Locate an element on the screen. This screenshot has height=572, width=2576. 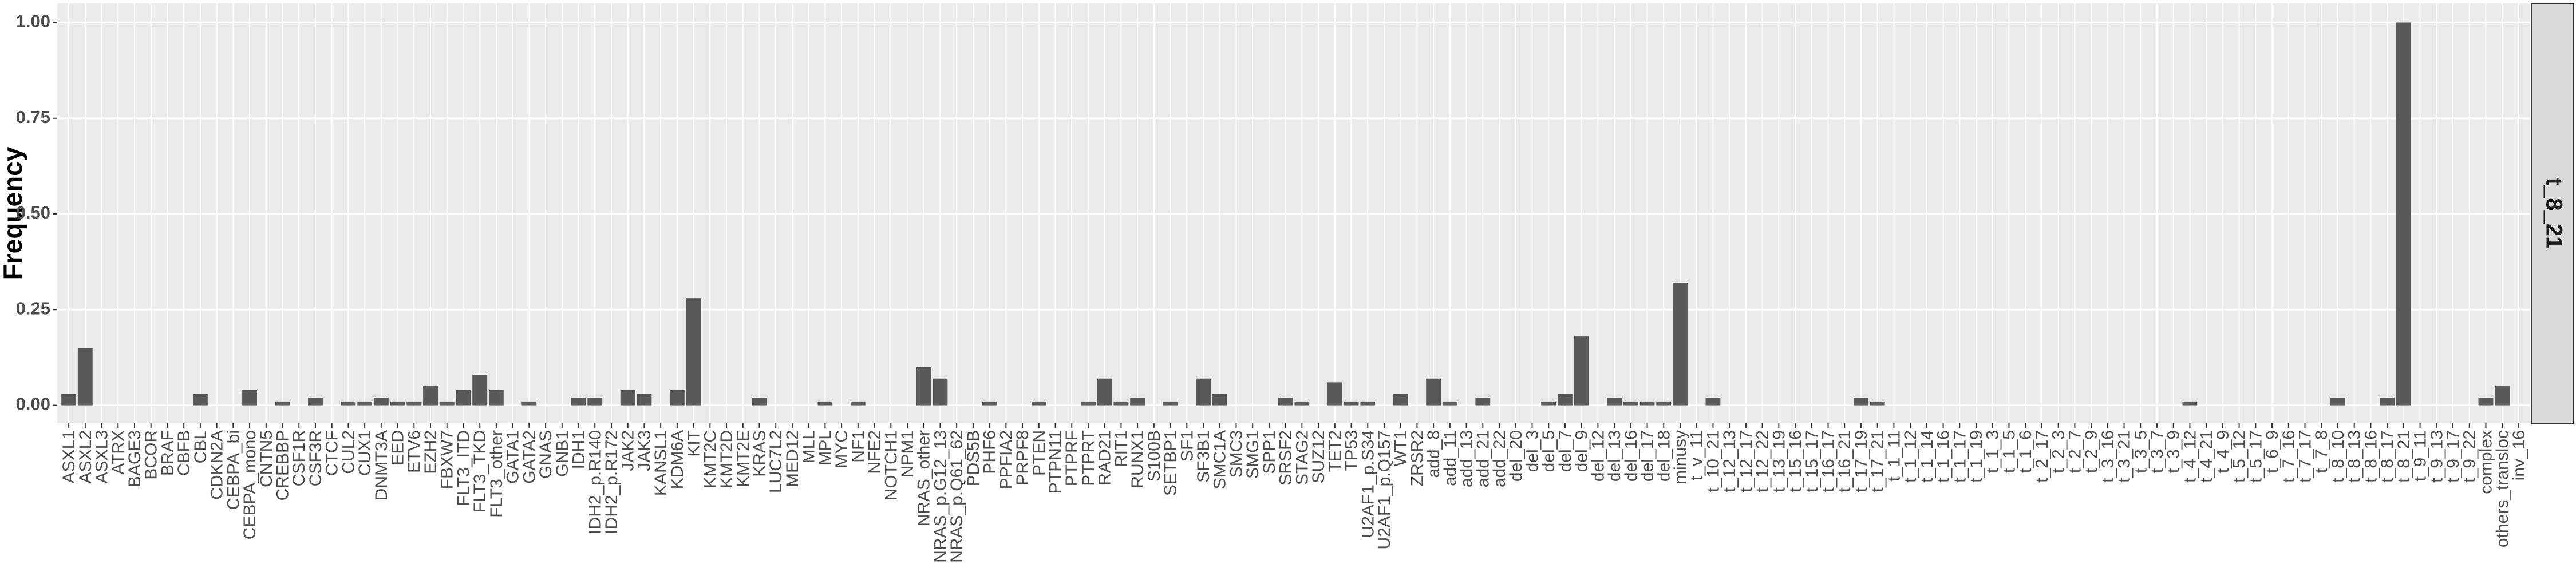
x-tick-label: t_1_14 is located at coordinates (1927, 456).